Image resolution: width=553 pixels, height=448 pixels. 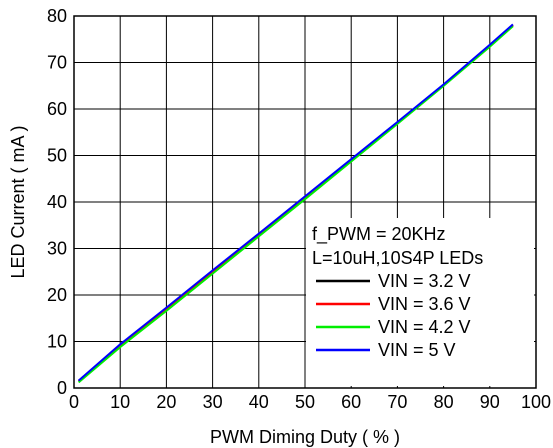 I want to click on legend-header-inductor: L=10uH,10S4P LEDs, so click(x=397, y=258).